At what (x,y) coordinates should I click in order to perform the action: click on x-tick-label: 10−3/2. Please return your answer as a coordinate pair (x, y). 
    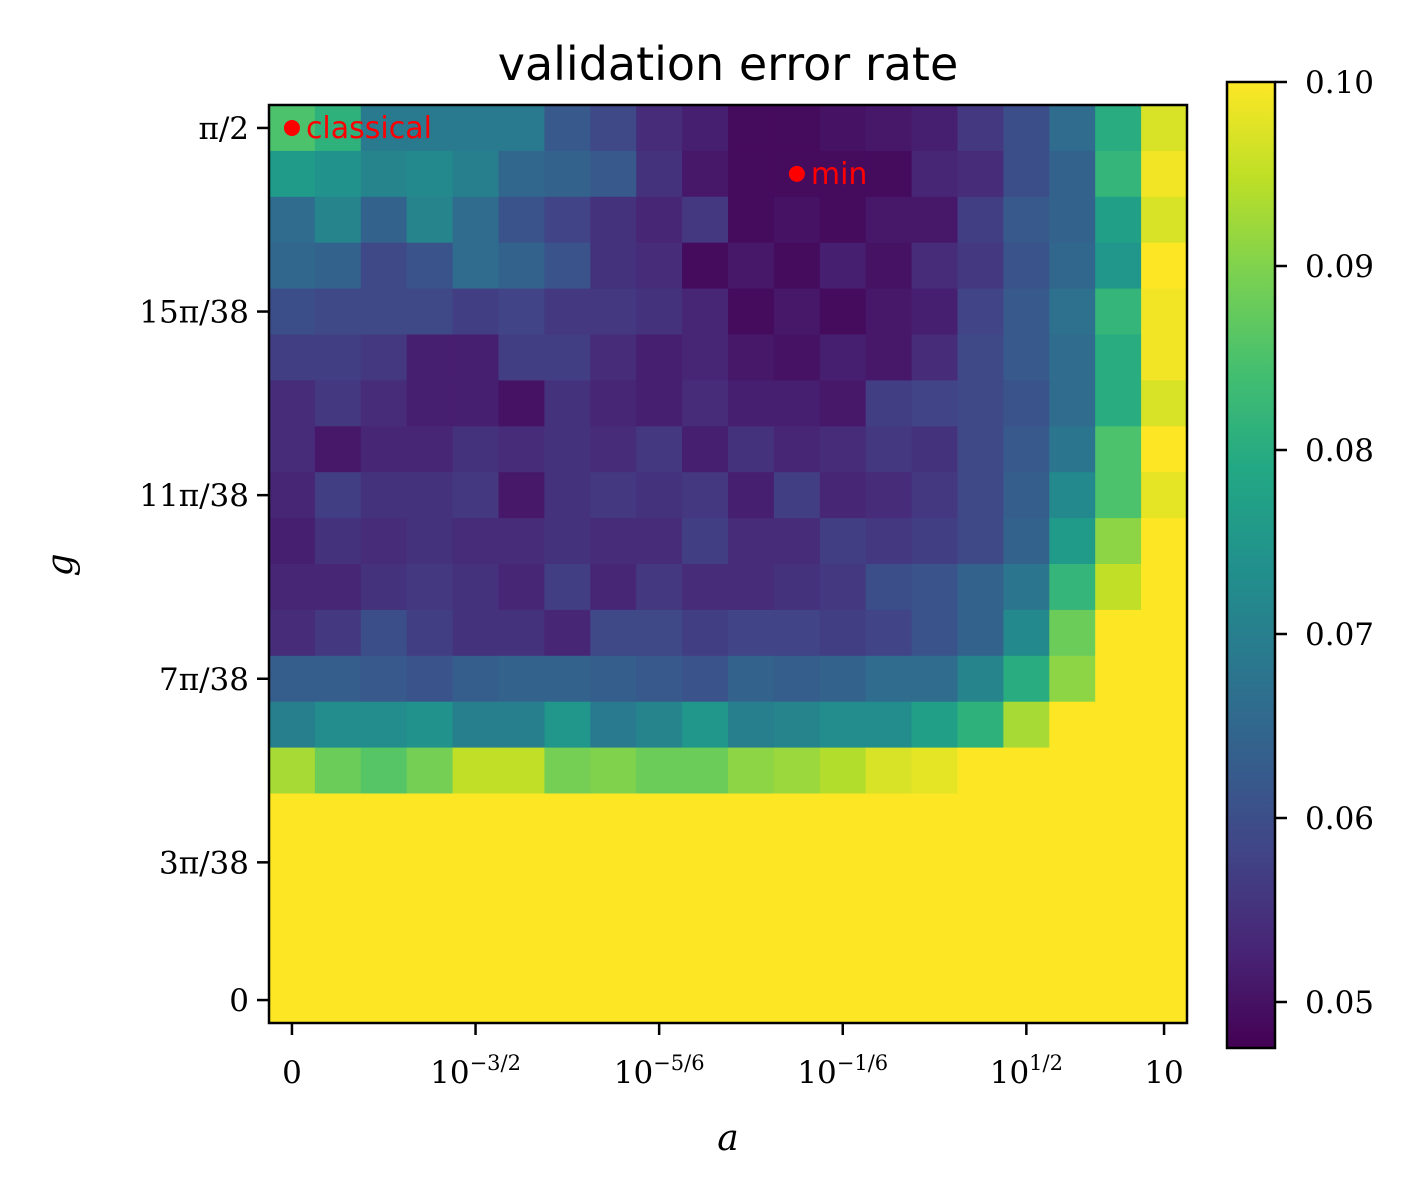
    Looking at the image, I should click on (475, 1071).